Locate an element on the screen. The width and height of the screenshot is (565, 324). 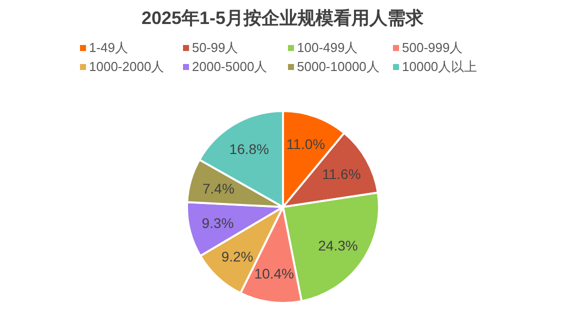
legend-label: 10000人以上 is located at coordinates (440, 66).